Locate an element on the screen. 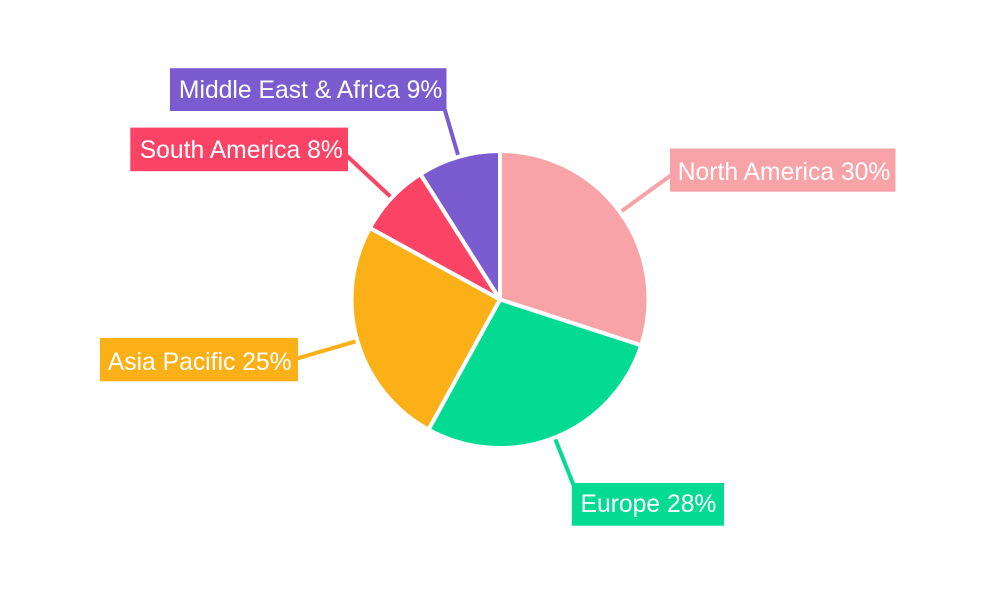  svg-text: Europe 28% is located at coordinates (649, 504).